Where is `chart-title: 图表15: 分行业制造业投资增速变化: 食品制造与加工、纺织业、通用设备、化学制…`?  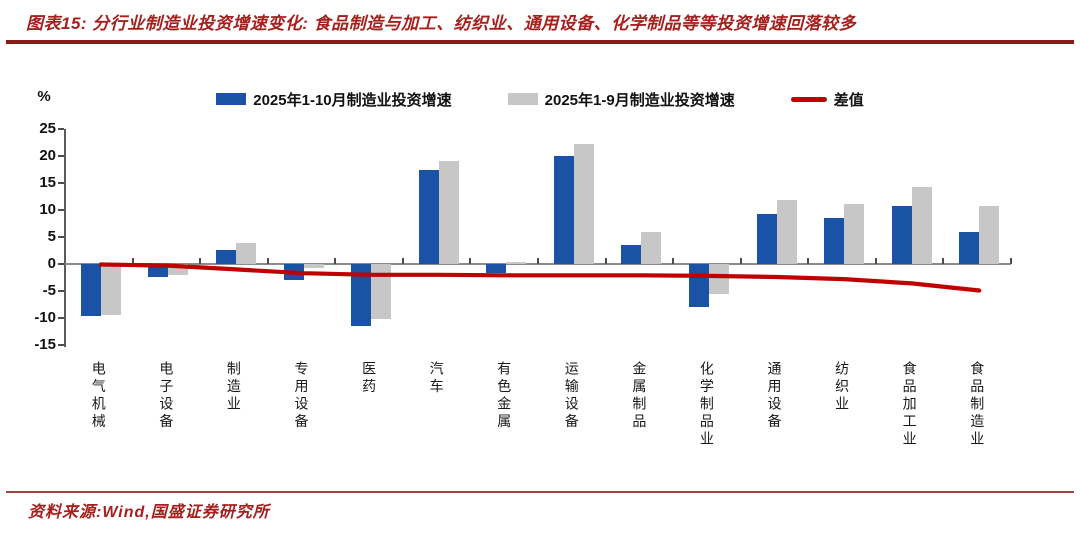 chart-title: 图表15: 分行业制造业投资增速变化: 食品制造与加工、纺织业、通用设备、化学制… is located at coordinates (441, 23).